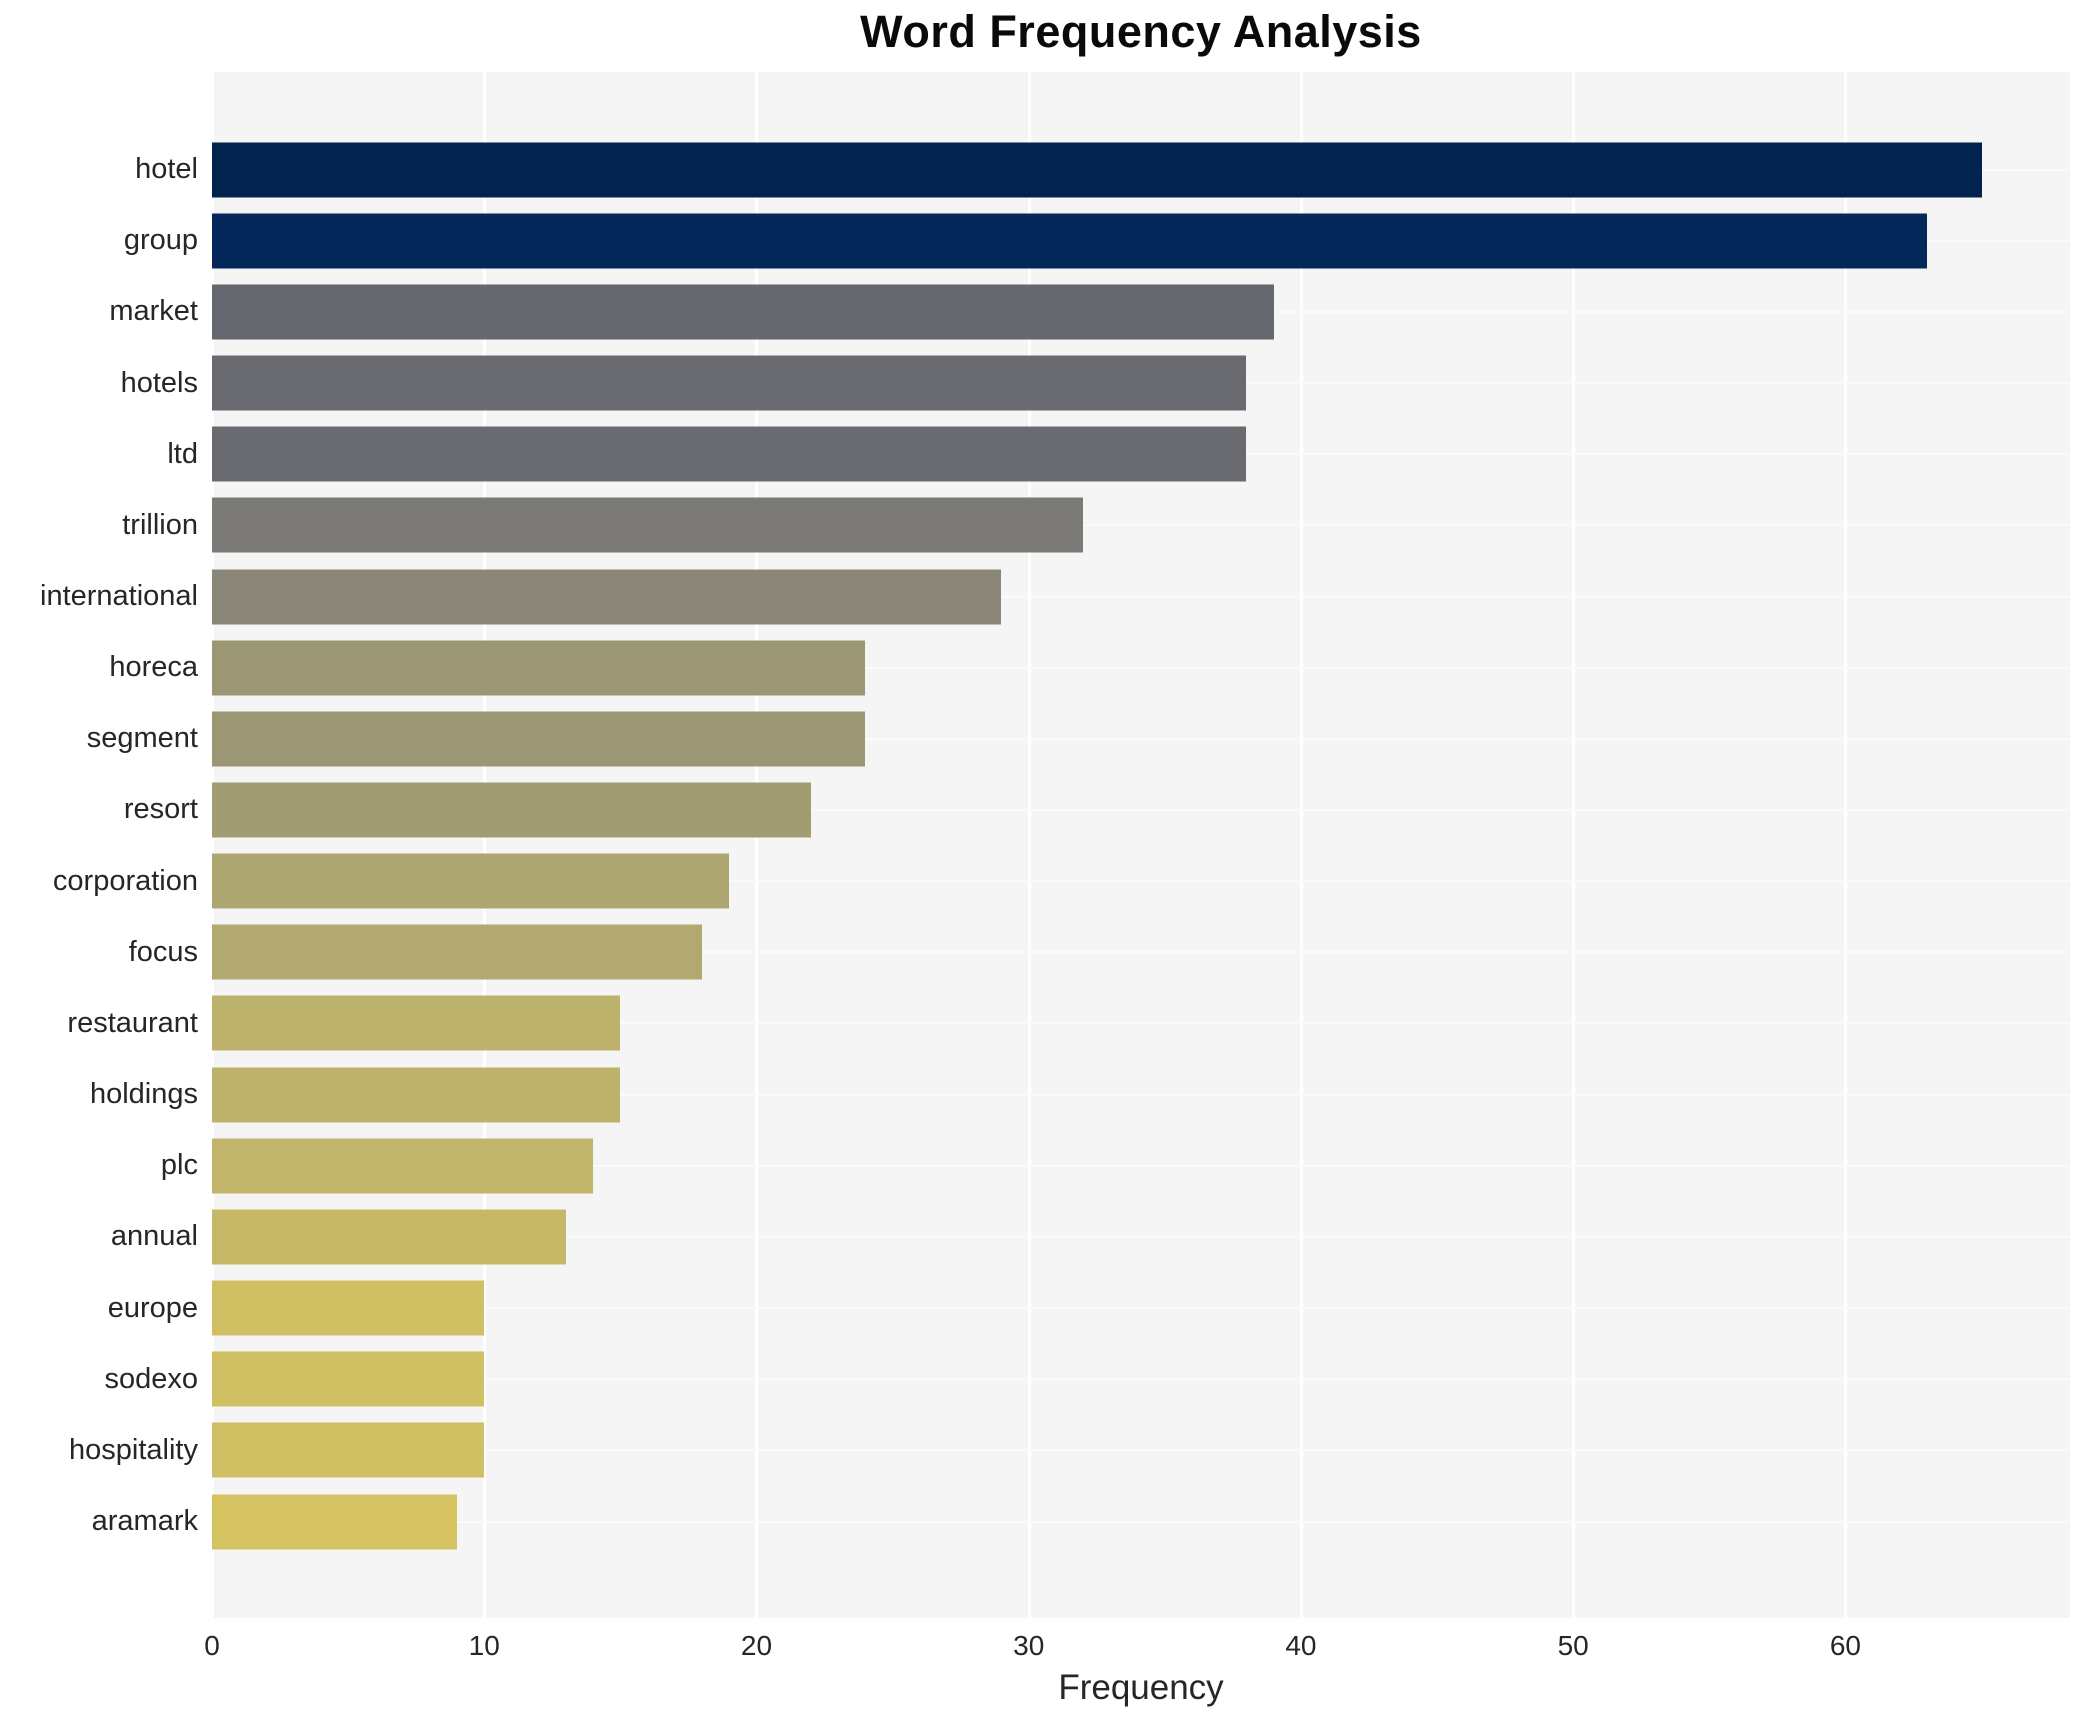  What do you see at coordinates (179, 1165) in the screenshot?
I see `y-tick-label: plc` at bounding box center [179, 1165].